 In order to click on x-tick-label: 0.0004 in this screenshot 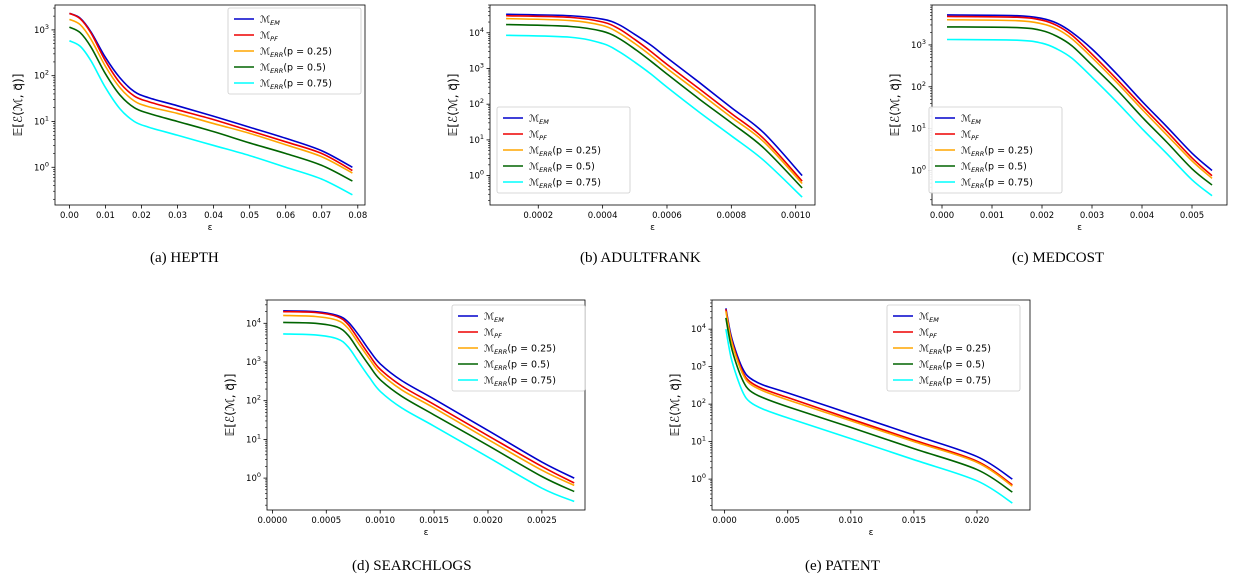, I will do `click(603, 216)`.